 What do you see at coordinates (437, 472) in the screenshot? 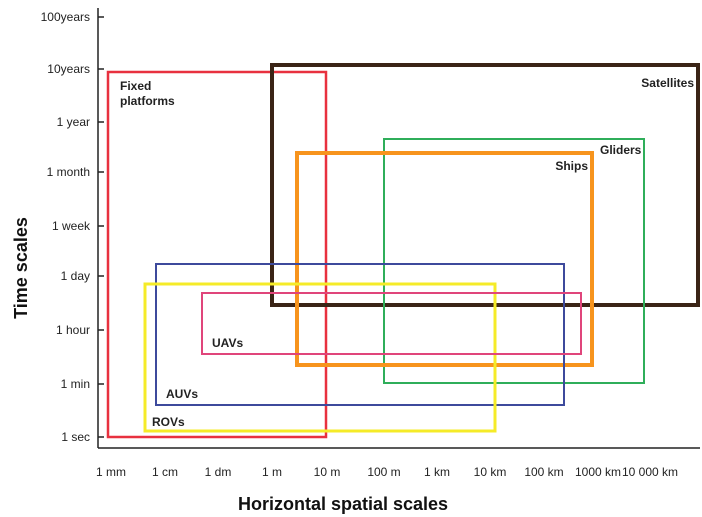
I see `x-tick-1-km: 1 km` at bounding box center [437, 472].